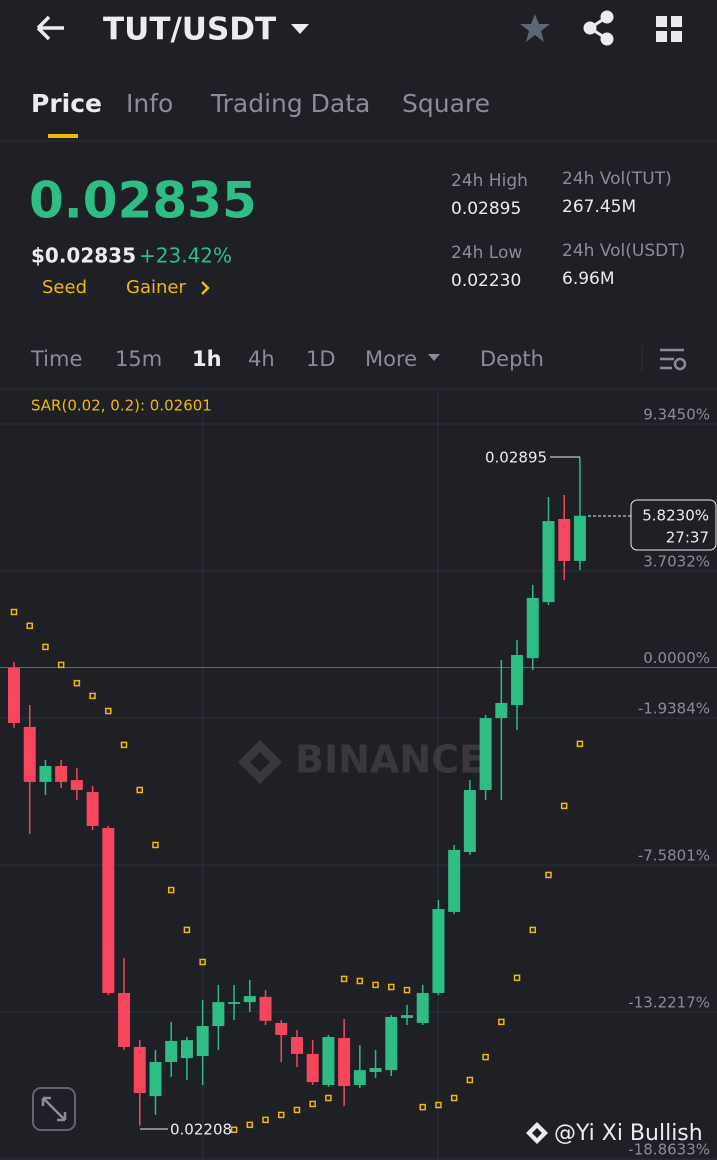 This screenshot has width=717, height=1160. Describe the element at coordinates (121, 406) in the screenshot. I see `indicator-label: SAR(0.02, 0.2): 0.02601` at that location.